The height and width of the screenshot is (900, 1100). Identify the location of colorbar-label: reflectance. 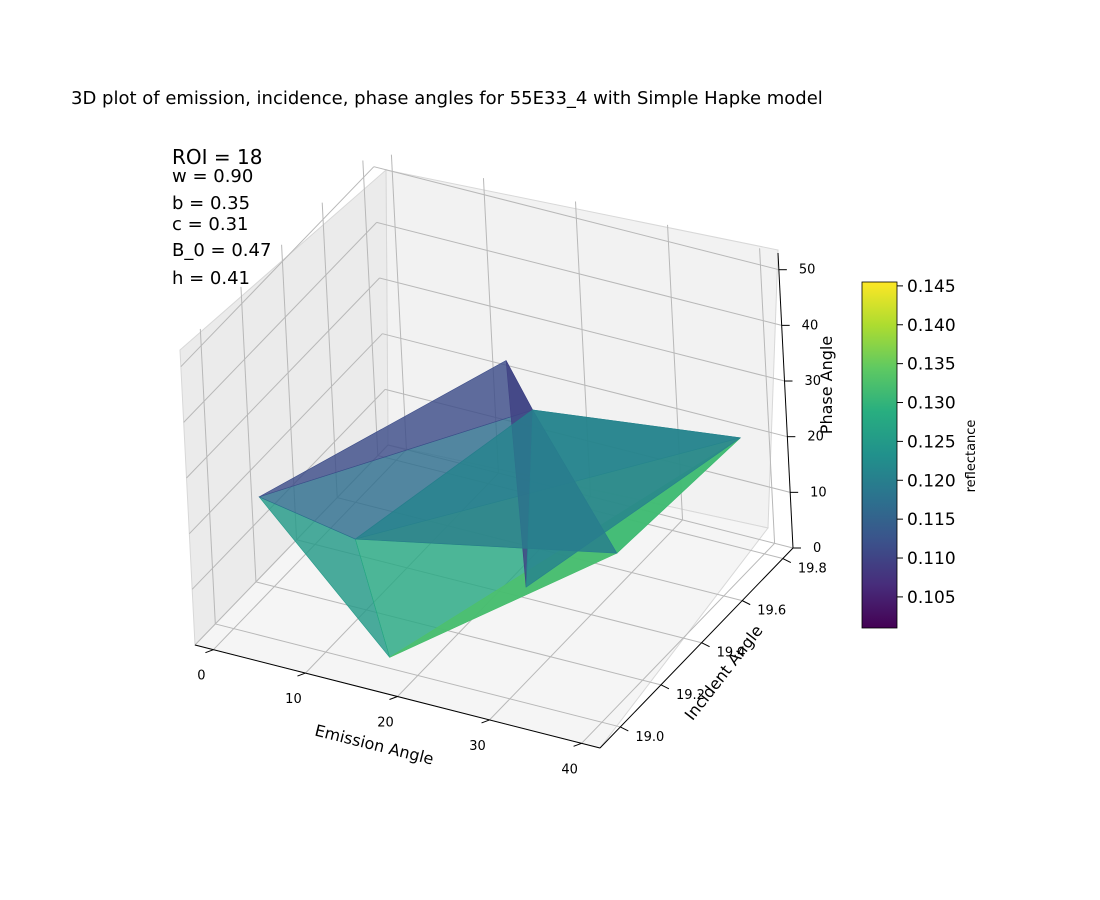
(971, 456).